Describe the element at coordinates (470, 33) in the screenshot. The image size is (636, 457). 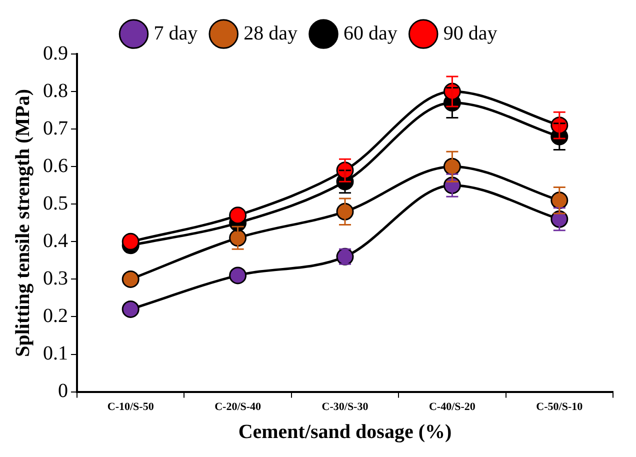
I see `legend-label: 90 day` at that location.